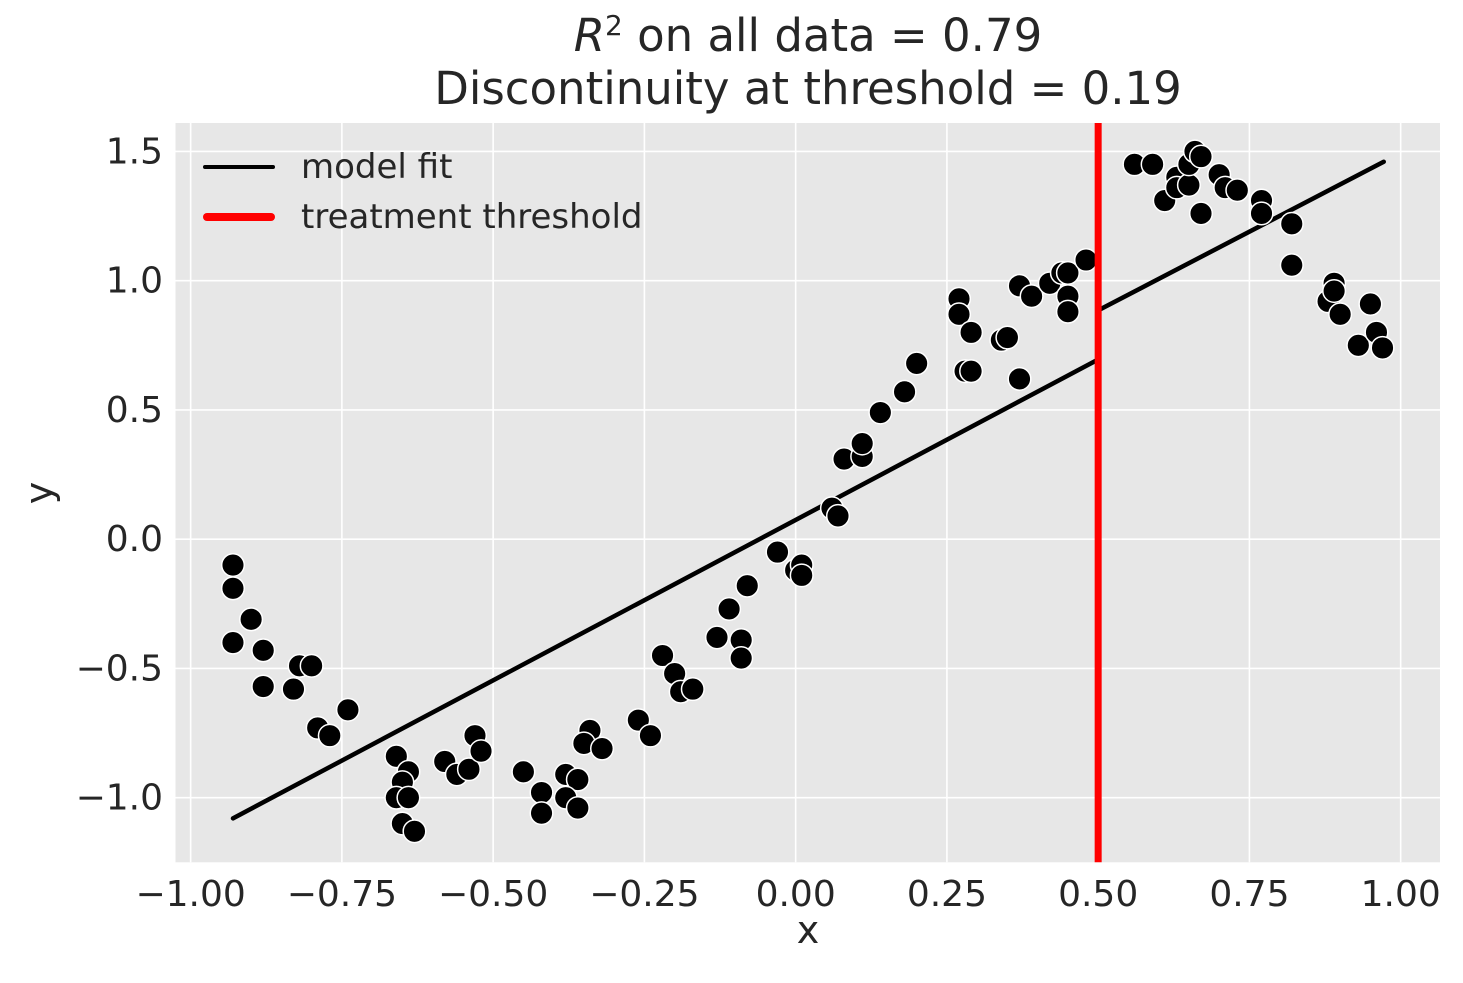 This screenshot has height=983, width=1463. What do you see at coordinates (39, 493) in the screenshot?
I see `y-axis-label: y` at bounding box center [39, 493].